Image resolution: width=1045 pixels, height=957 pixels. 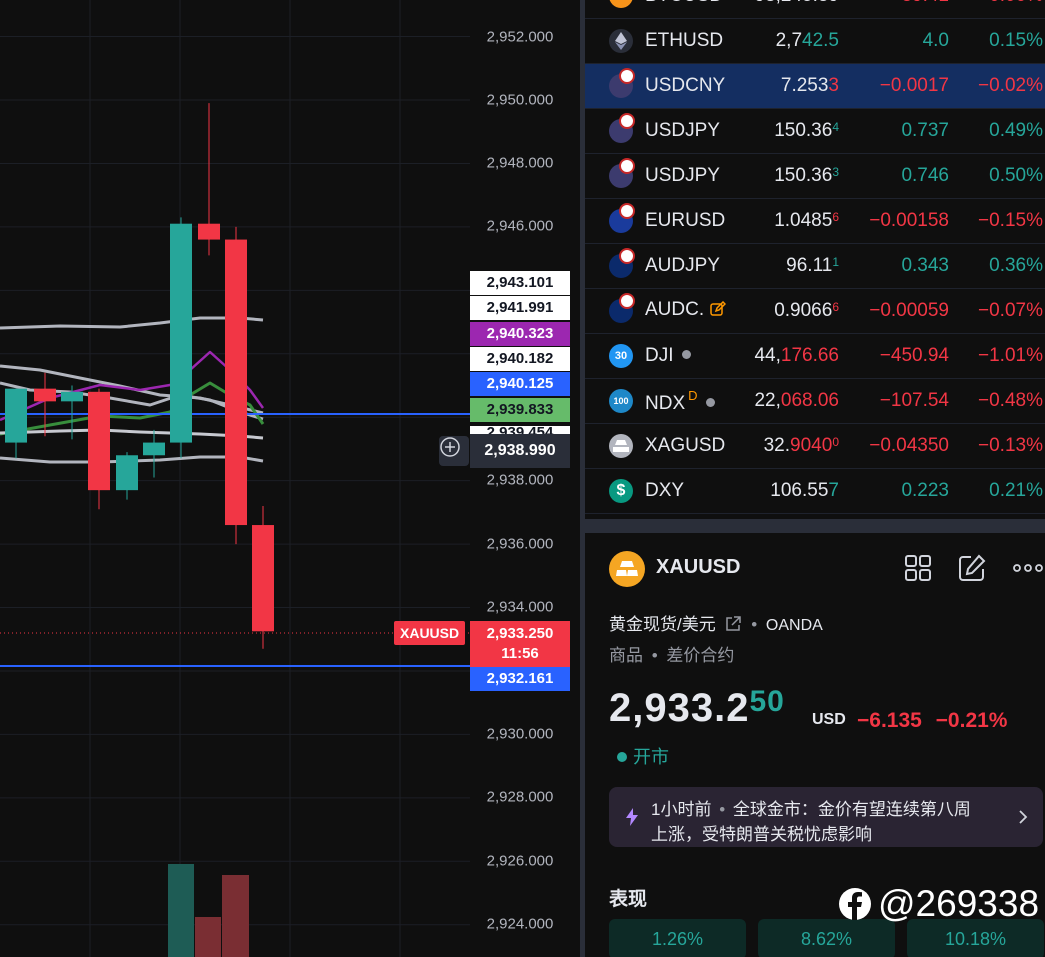 What do you see at coordinates (794, 625) in the screenshot?
I see `detail-exchange: OANDA` at bounding box center [794, 625].